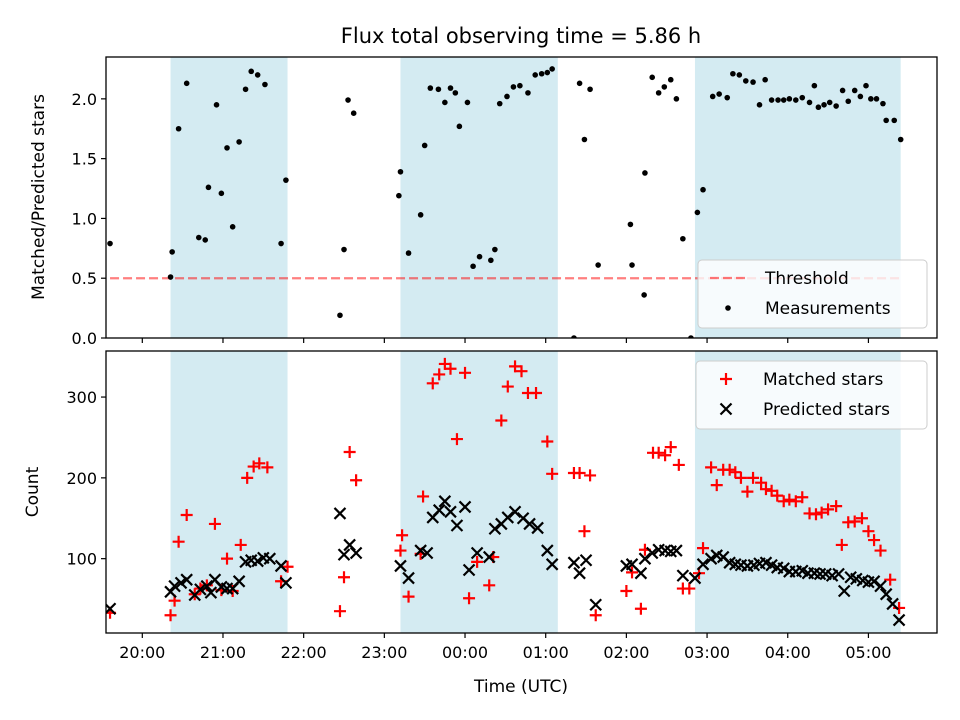 The image size is (960, 720). Describe the element at coordinates (465, 652) in the screenshot. I see `x-tick-label: 00:00` at that location.